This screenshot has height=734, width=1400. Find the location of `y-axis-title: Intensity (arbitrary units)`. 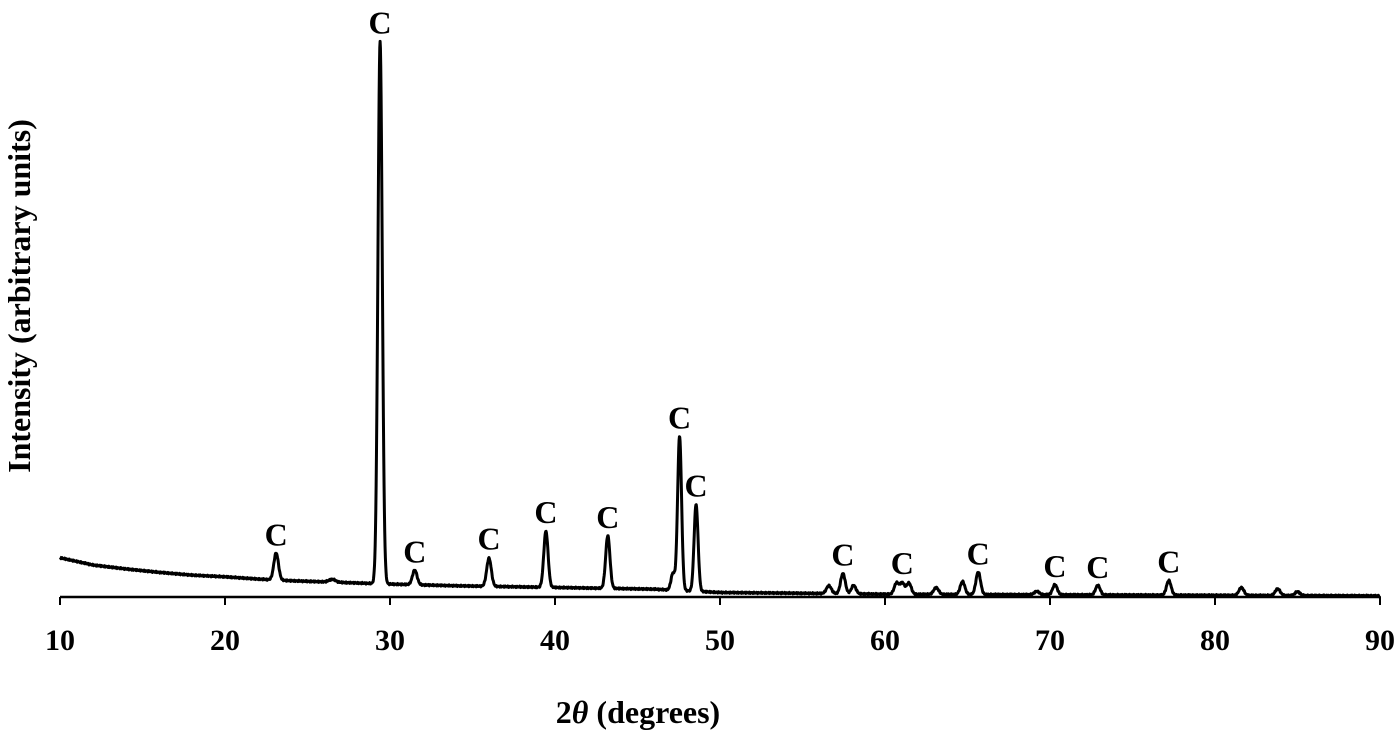

y-axis-title: Intensity (arbitrary units) is located at coordinates (19, 296).